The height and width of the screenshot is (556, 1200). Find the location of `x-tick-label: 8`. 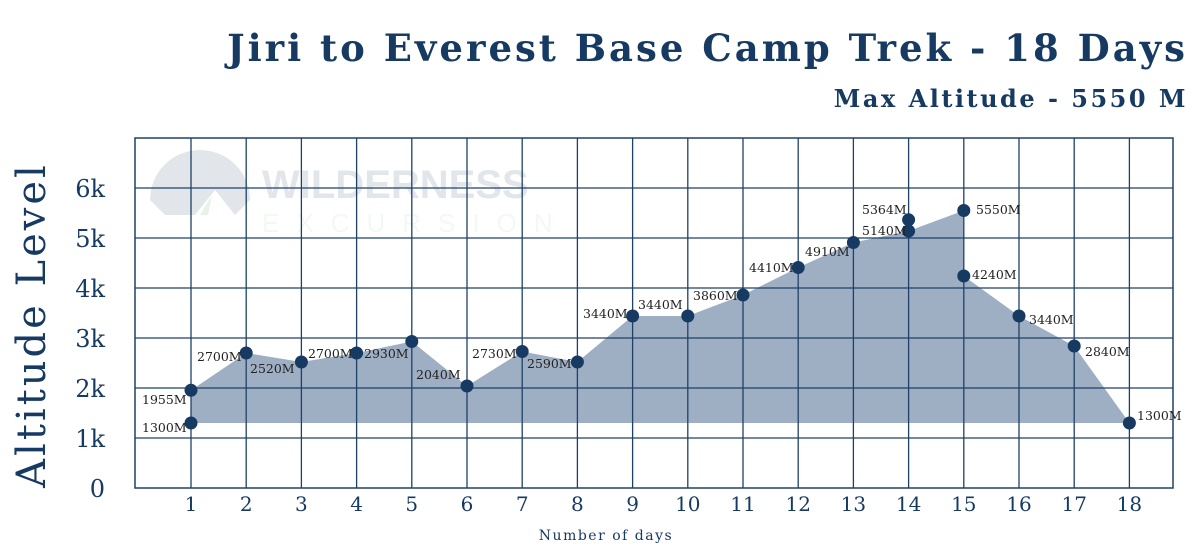

x-tick-label: 8 is located at coordinates (577, 504).